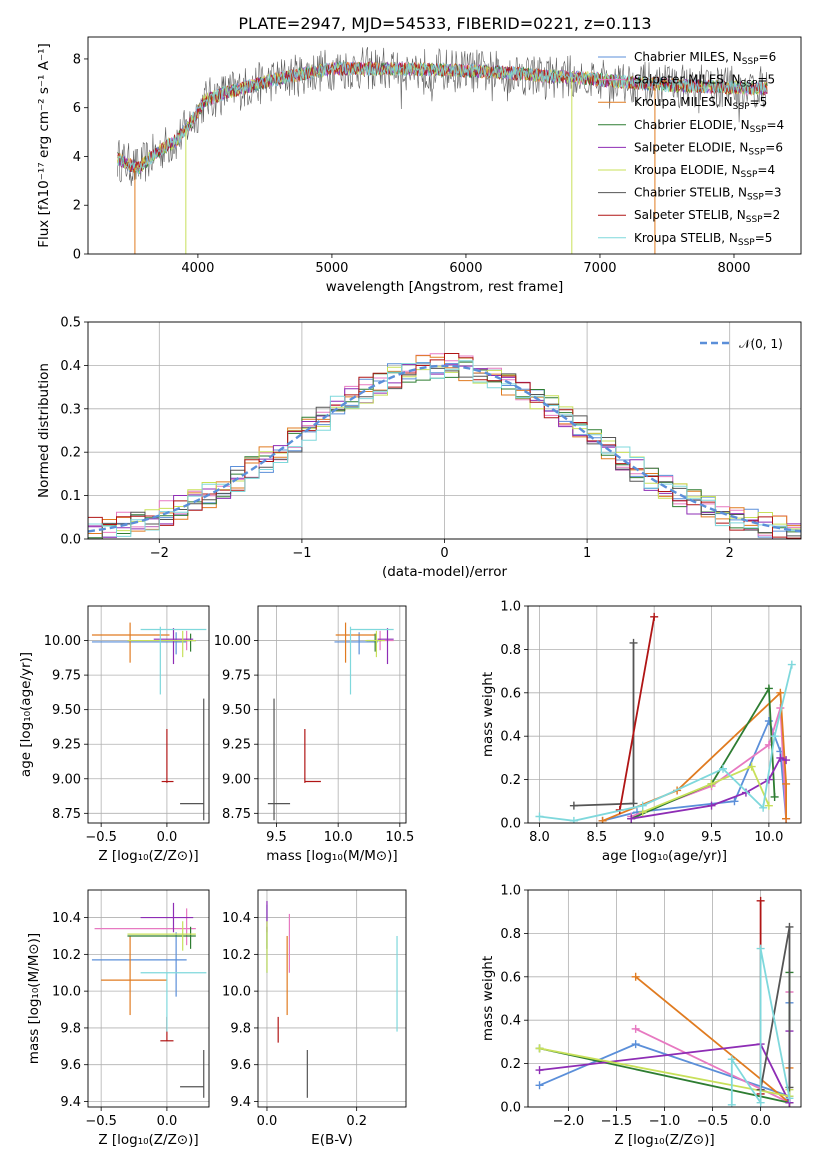 This screenshot has height=1170, width=819. What do you see at coordinates (70, 323) in the screenshot?
I see `y-tick-label: 0.5` at bounding box center [70, 323].